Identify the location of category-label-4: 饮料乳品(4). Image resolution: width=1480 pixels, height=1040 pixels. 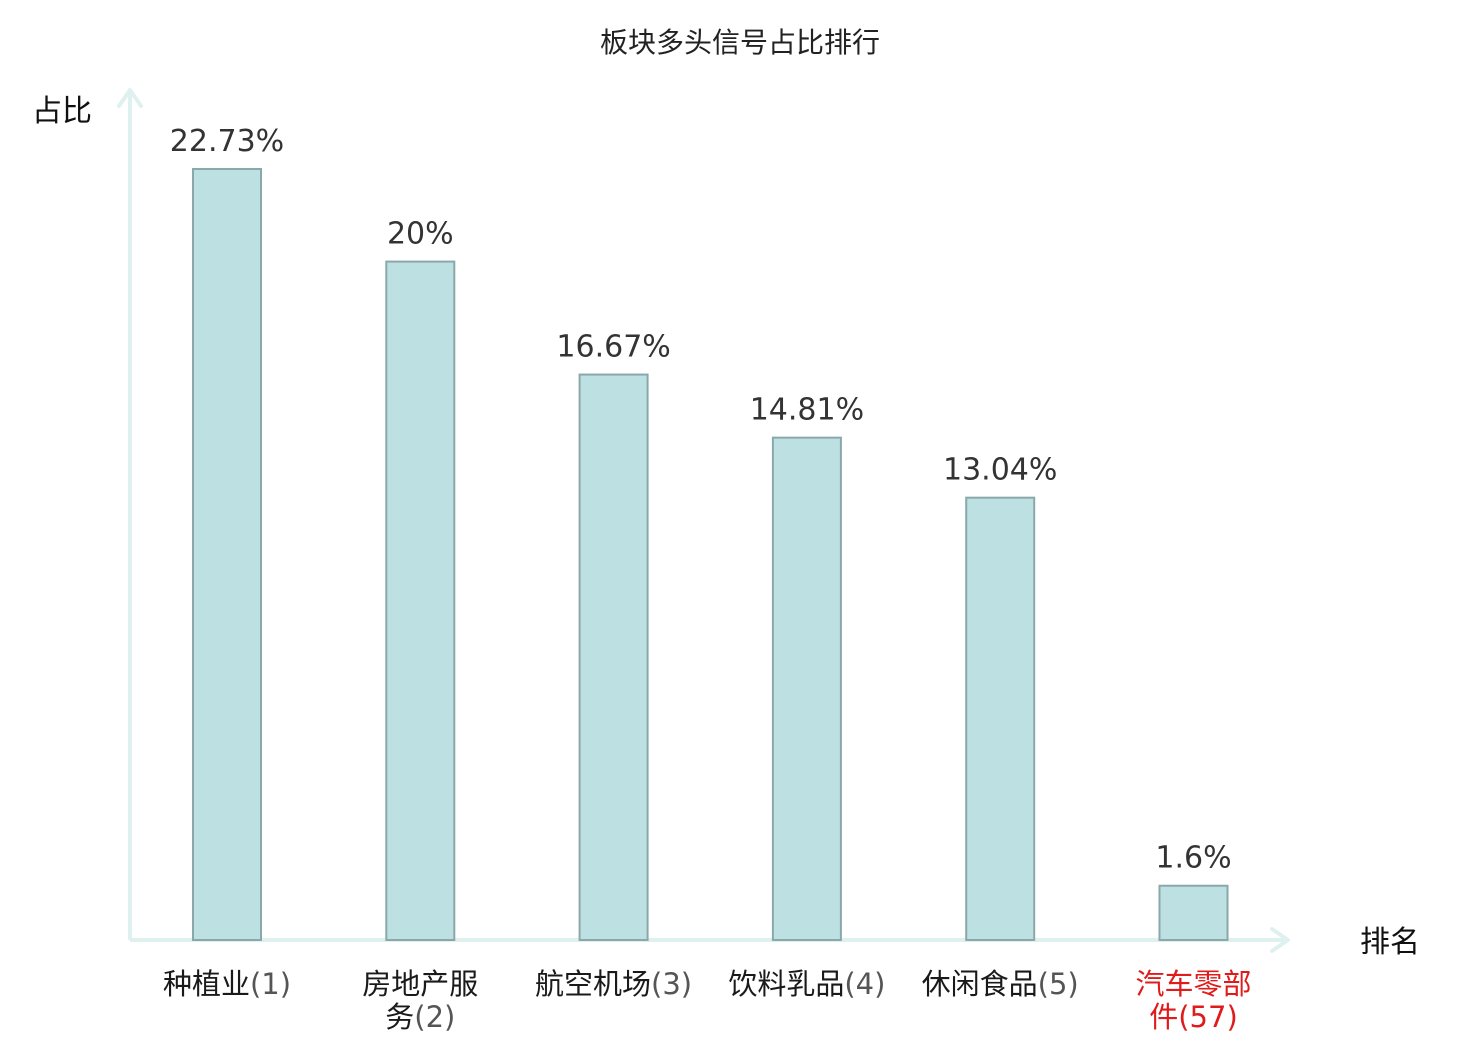
(806, 984).